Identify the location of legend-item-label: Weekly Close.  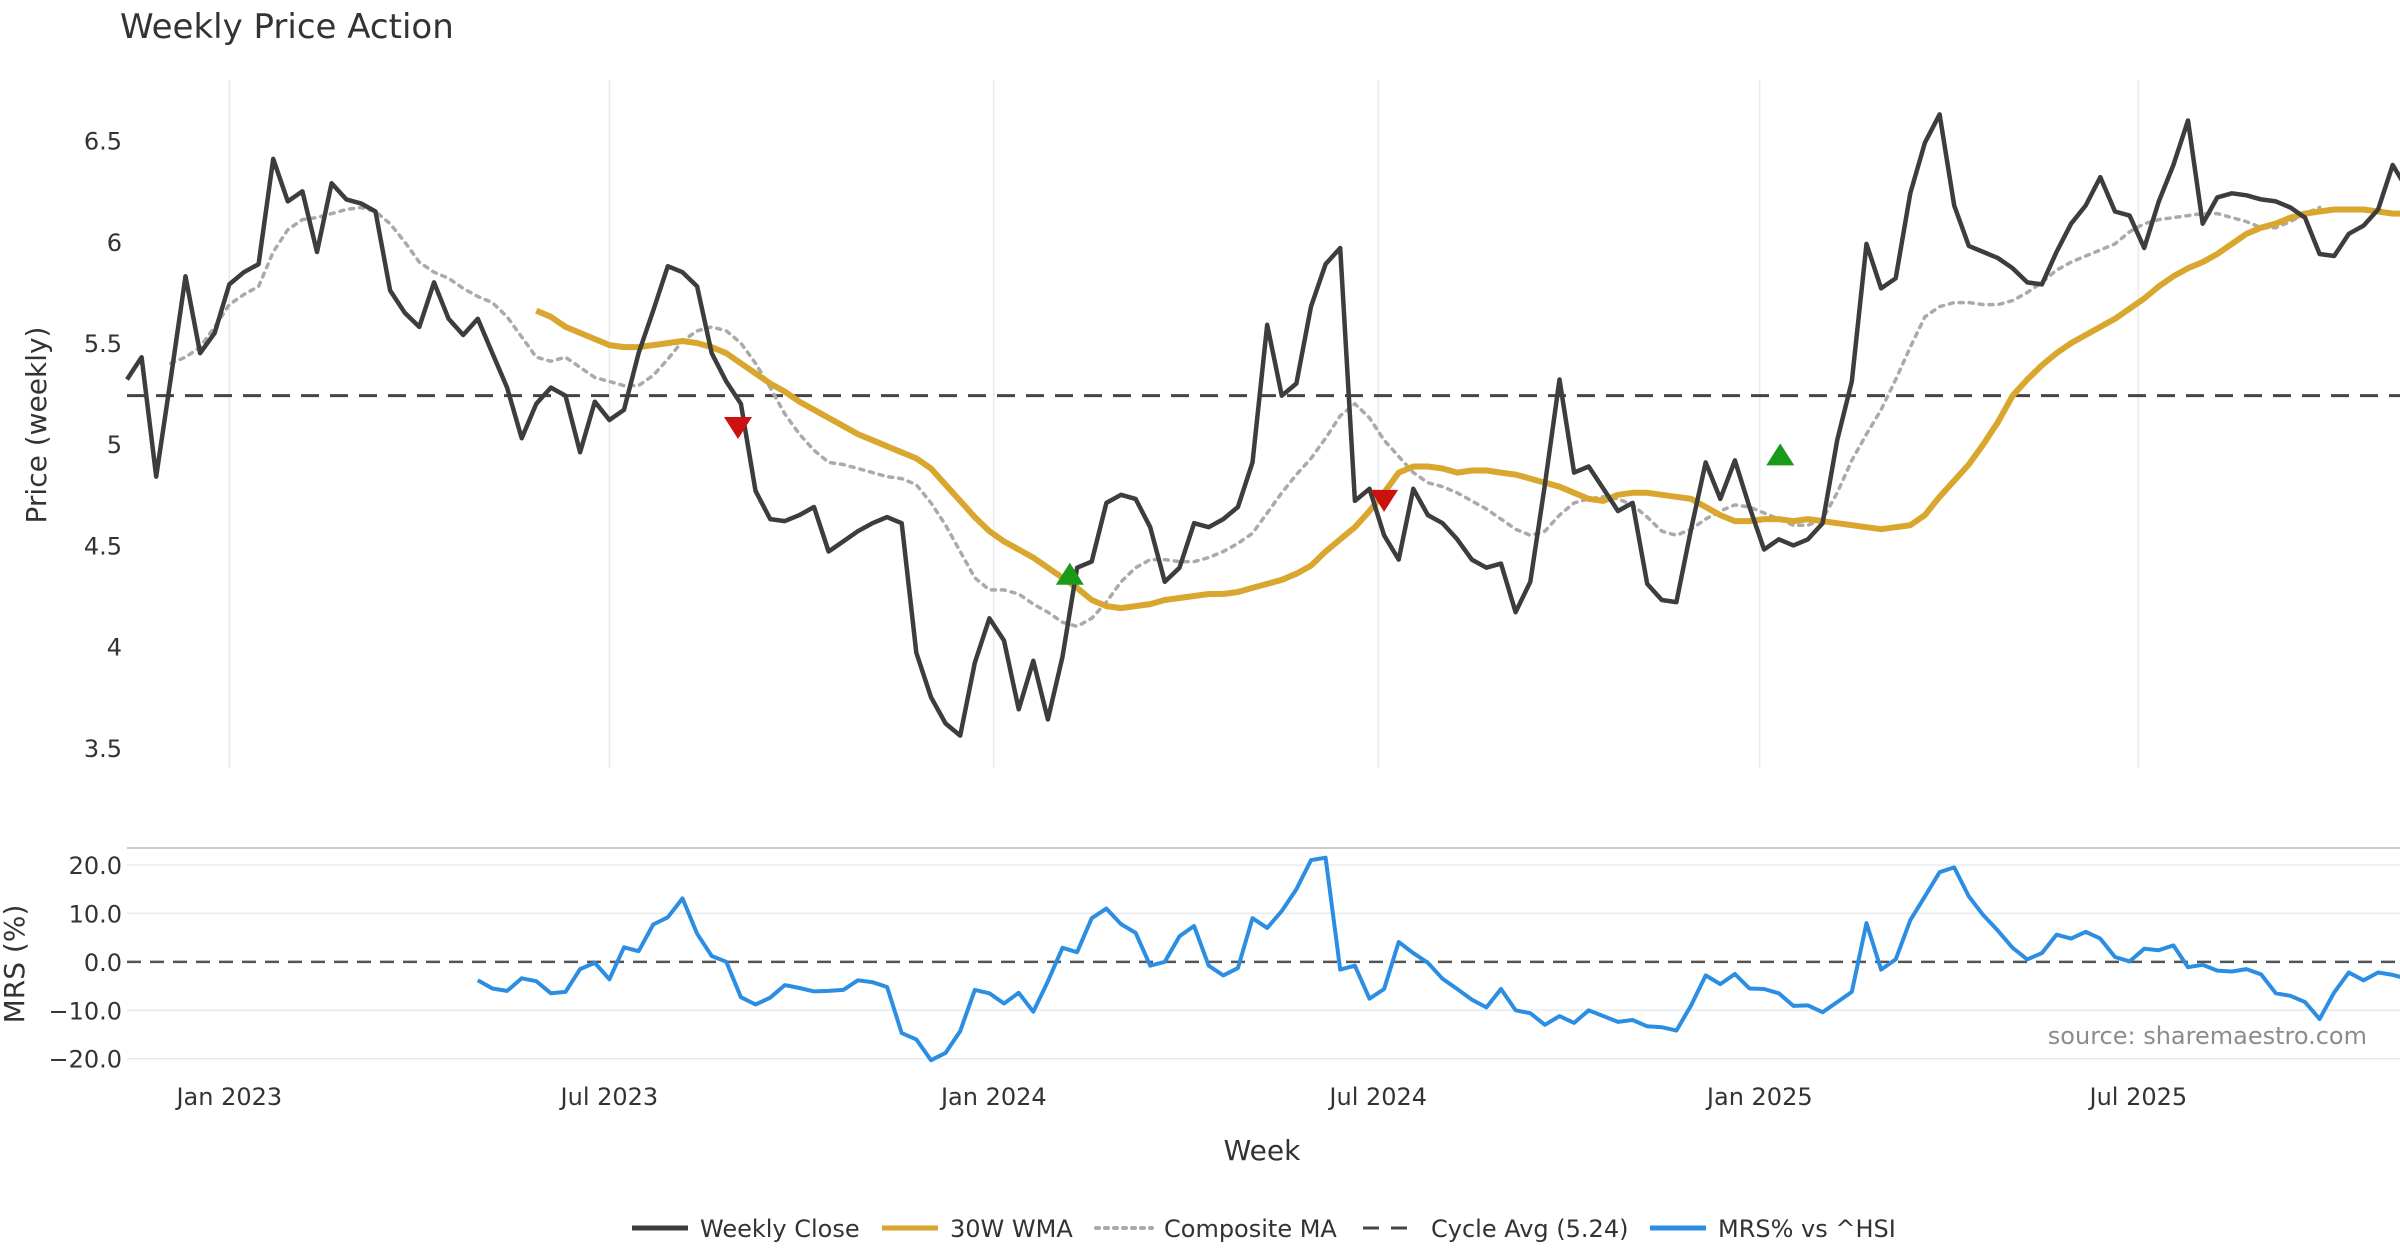
(780, 1229).